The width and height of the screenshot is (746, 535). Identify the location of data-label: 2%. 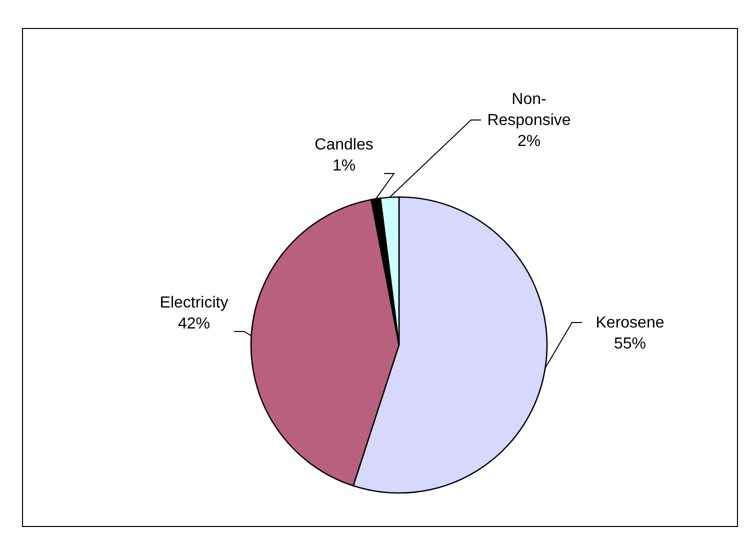
(529, 141).